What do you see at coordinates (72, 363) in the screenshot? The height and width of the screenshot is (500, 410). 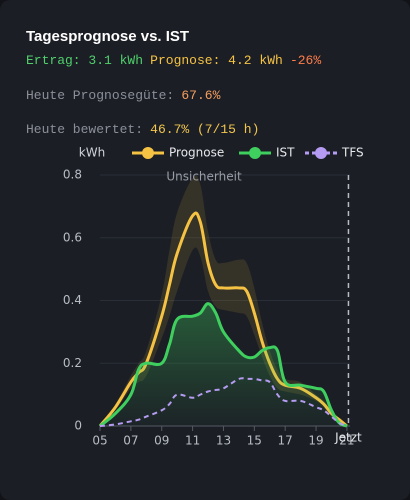 I see `y-tick-label: 0.2` at bounding box center [72, 363].